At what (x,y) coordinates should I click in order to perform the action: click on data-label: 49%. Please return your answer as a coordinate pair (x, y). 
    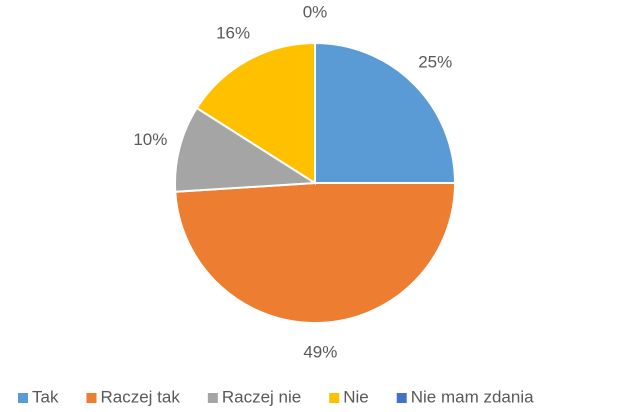
    Looking at the image, I should click on (320, 351).